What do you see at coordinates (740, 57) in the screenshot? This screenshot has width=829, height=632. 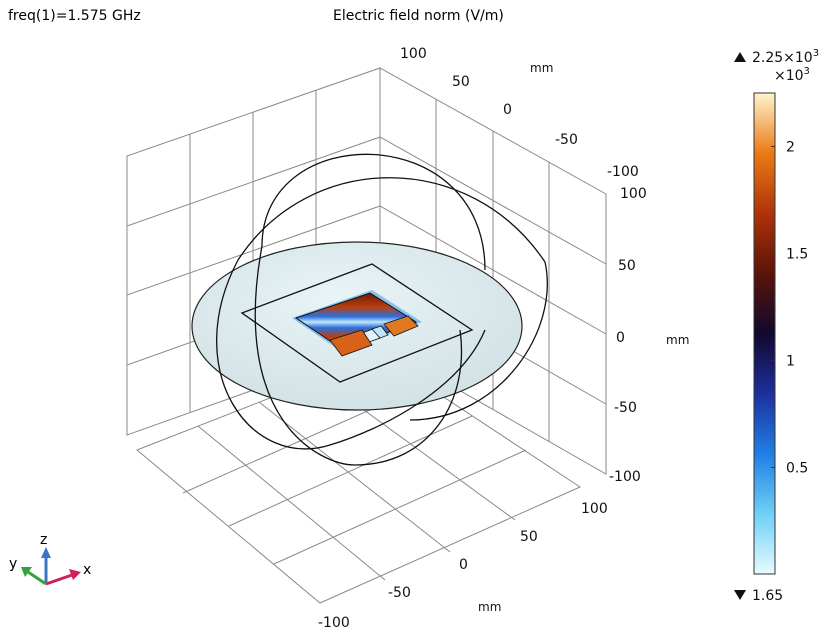 I see `max-triangle-icon` at bounding box center [740, 57].